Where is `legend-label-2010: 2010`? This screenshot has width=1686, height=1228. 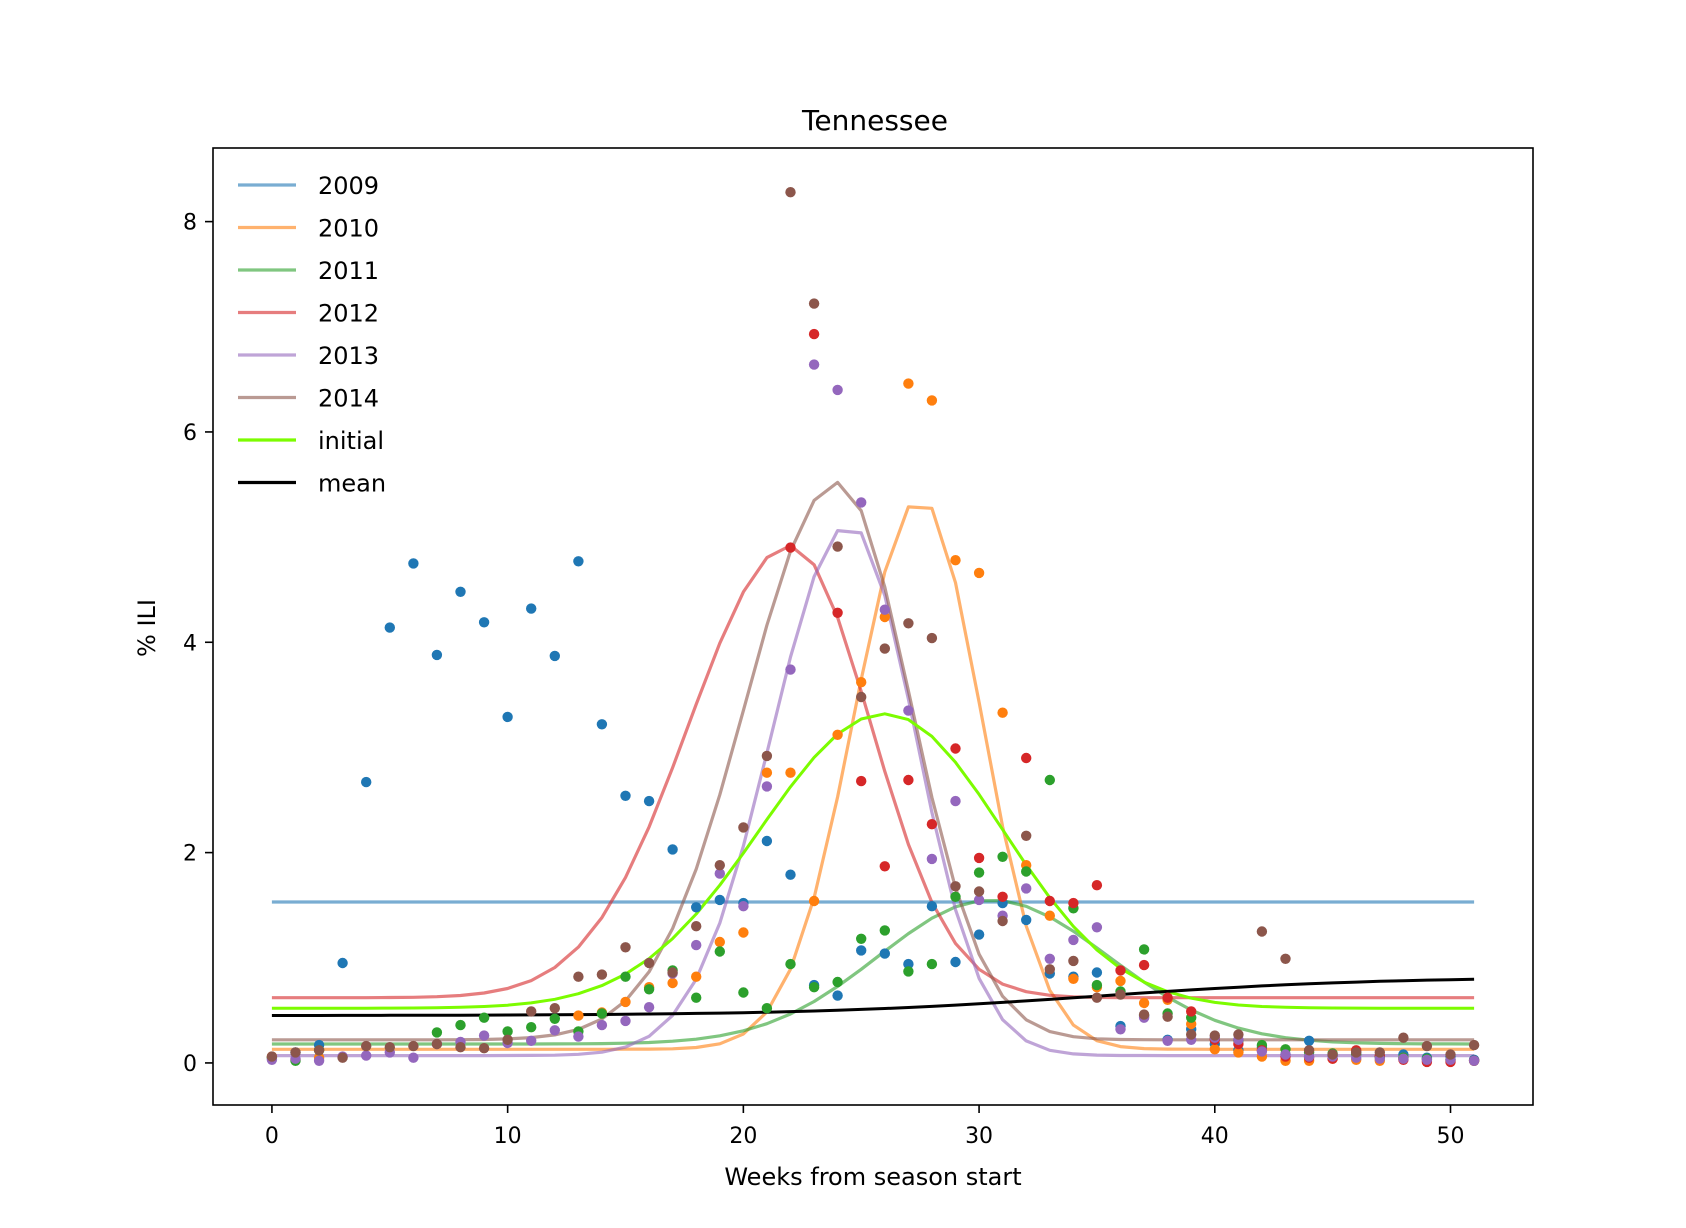
legend-label-2010: 2010 is located at coordinates (348, 229).